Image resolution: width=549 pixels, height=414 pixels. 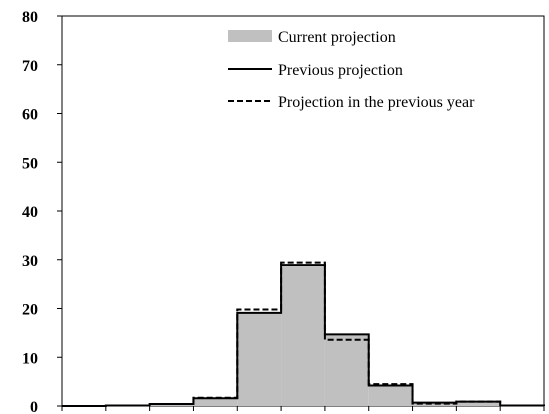 What do you see at coordinates (30, 115) in the screenshot?
I see `y-tick-label: 60` at bounding box center [30, 115].